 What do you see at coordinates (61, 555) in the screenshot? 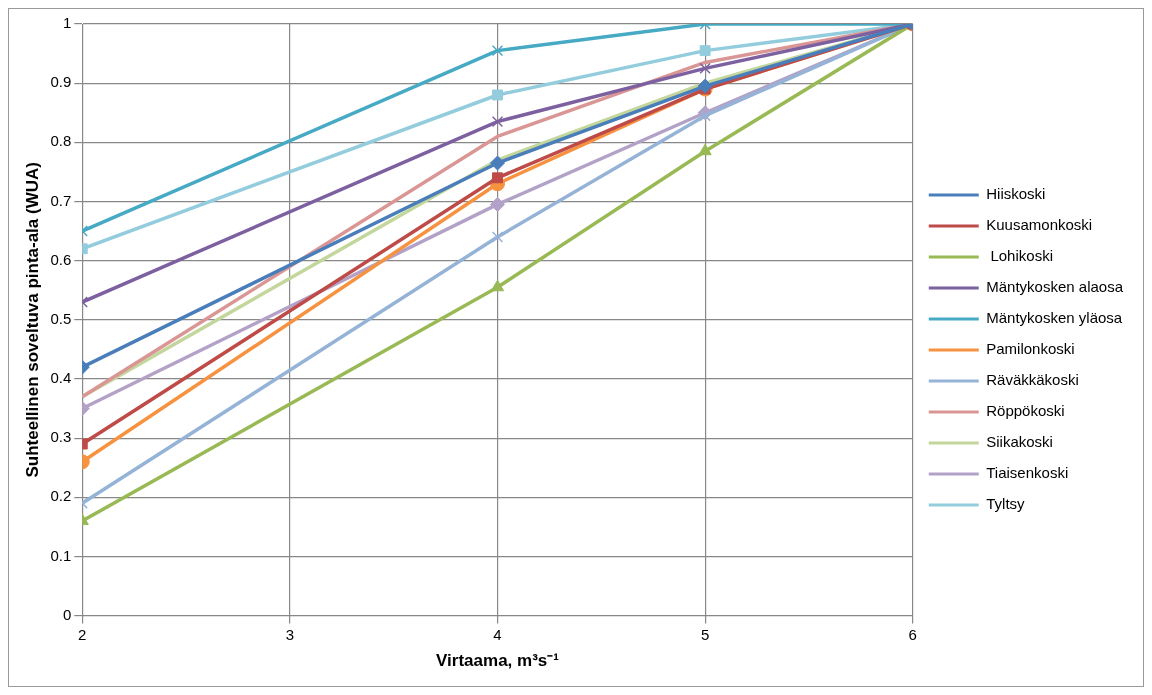
I see `y-tick-label: 0.1` at bounding box center [61, 555].